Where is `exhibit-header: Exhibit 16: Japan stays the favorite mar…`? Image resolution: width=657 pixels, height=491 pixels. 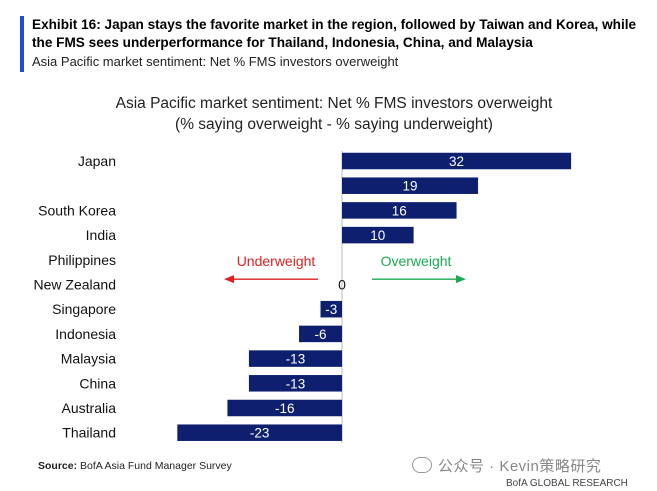 exhibit-header: Exhibit 16: Japan stays the favorite mar… is located at coordinates (332, 44).